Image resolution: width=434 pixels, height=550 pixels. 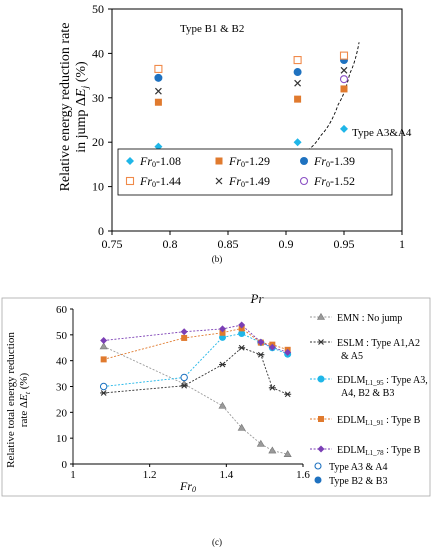 I want to click on chart-b-legend-marker-fr0-1-39-shape, so click(x=304, y=161).